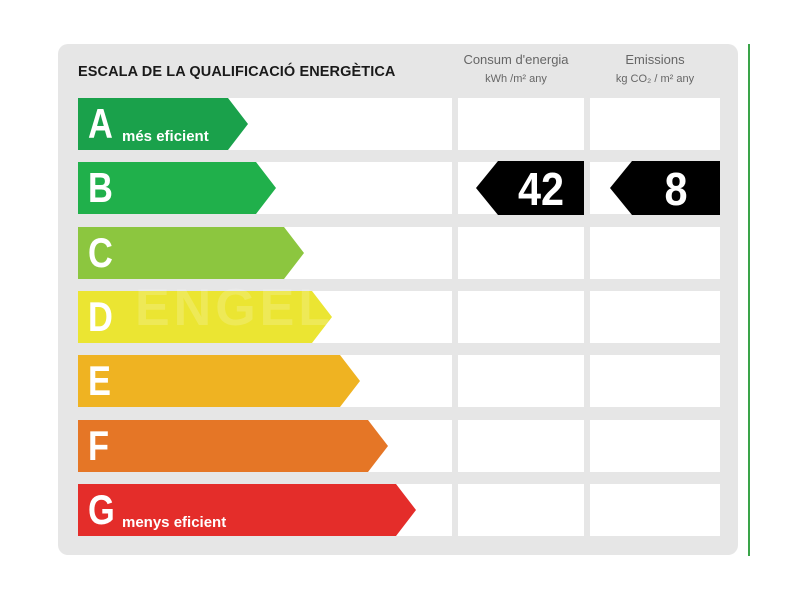 The image size is (800, 600). What do you see at coordinates (655, 59) in the screenshot?
I see `emissions-label: Emissions` at bounding box center [655, 59].